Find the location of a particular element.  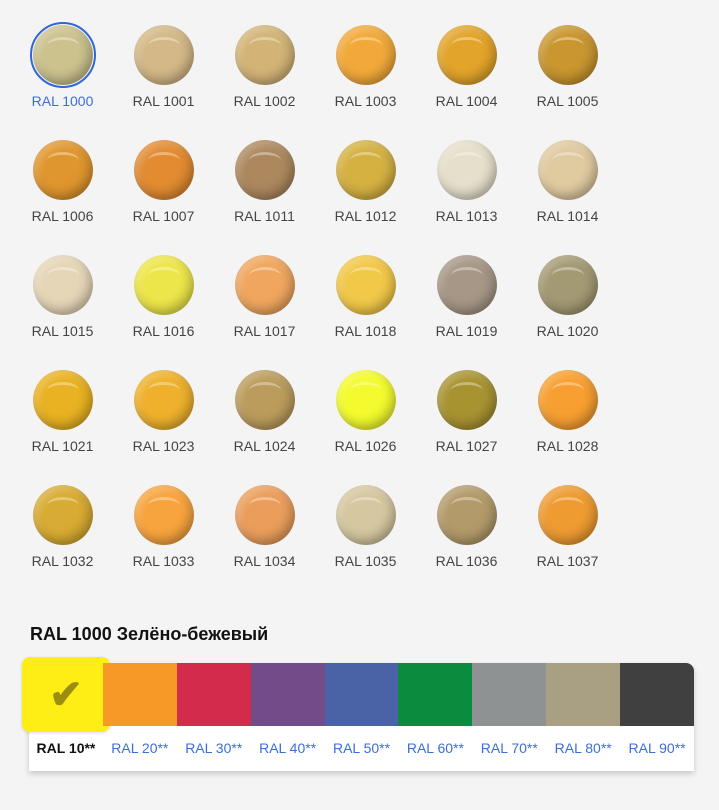

swatch-label: RAL 1034 is located at coordinates (264, 561).